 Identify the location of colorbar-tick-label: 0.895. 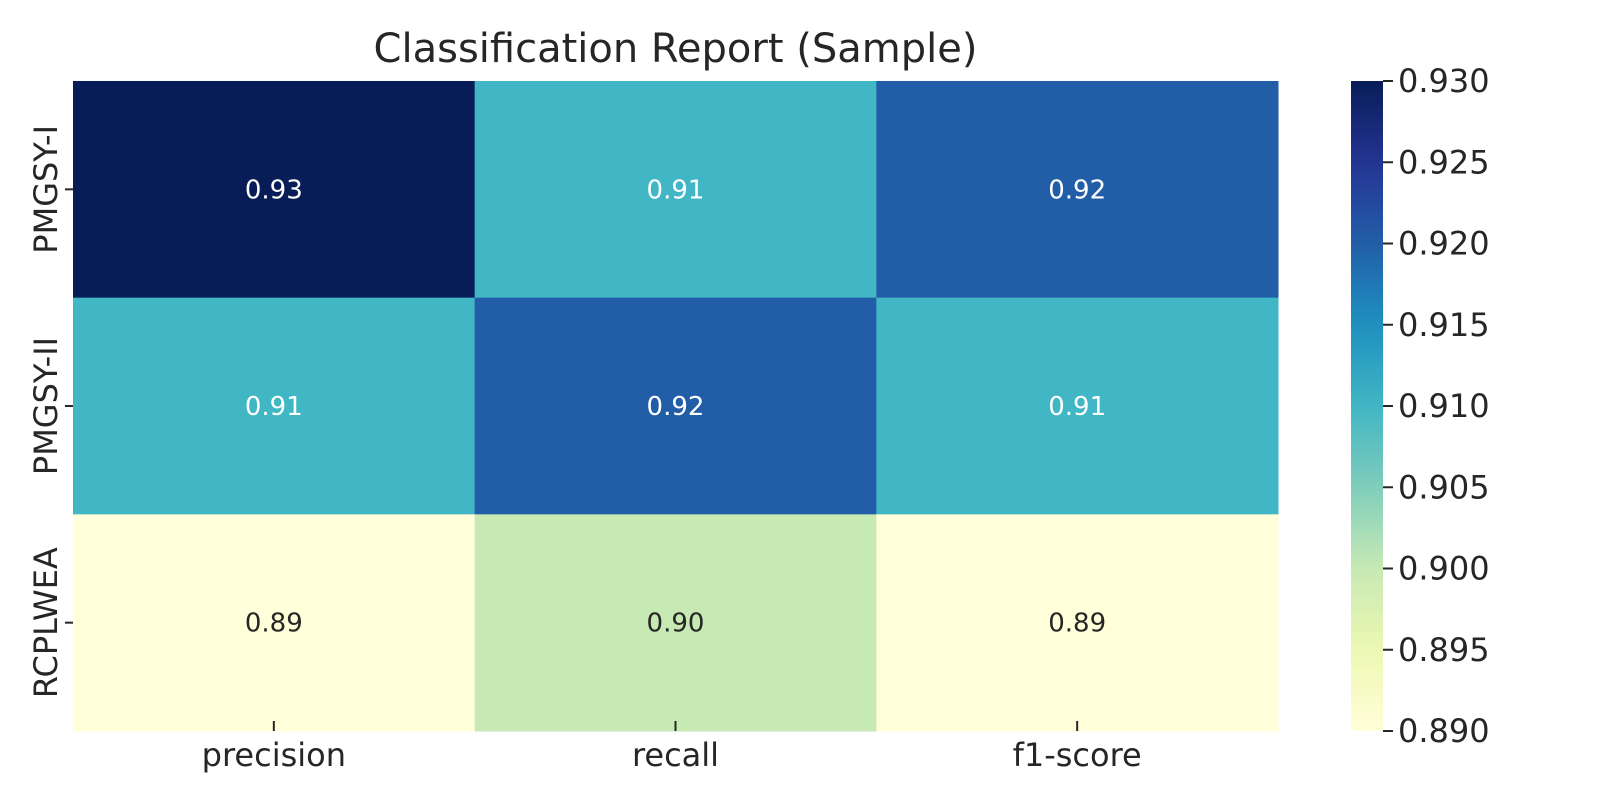
(1444, 650).